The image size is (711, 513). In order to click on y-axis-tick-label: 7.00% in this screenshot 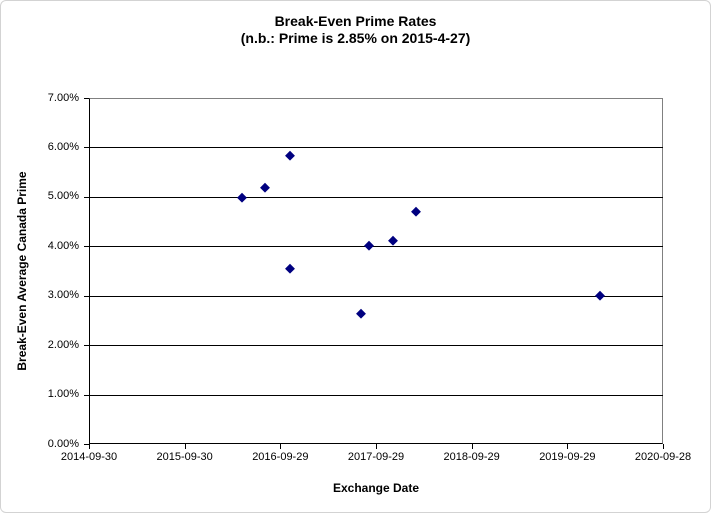, I will do `click(63, 97)`.